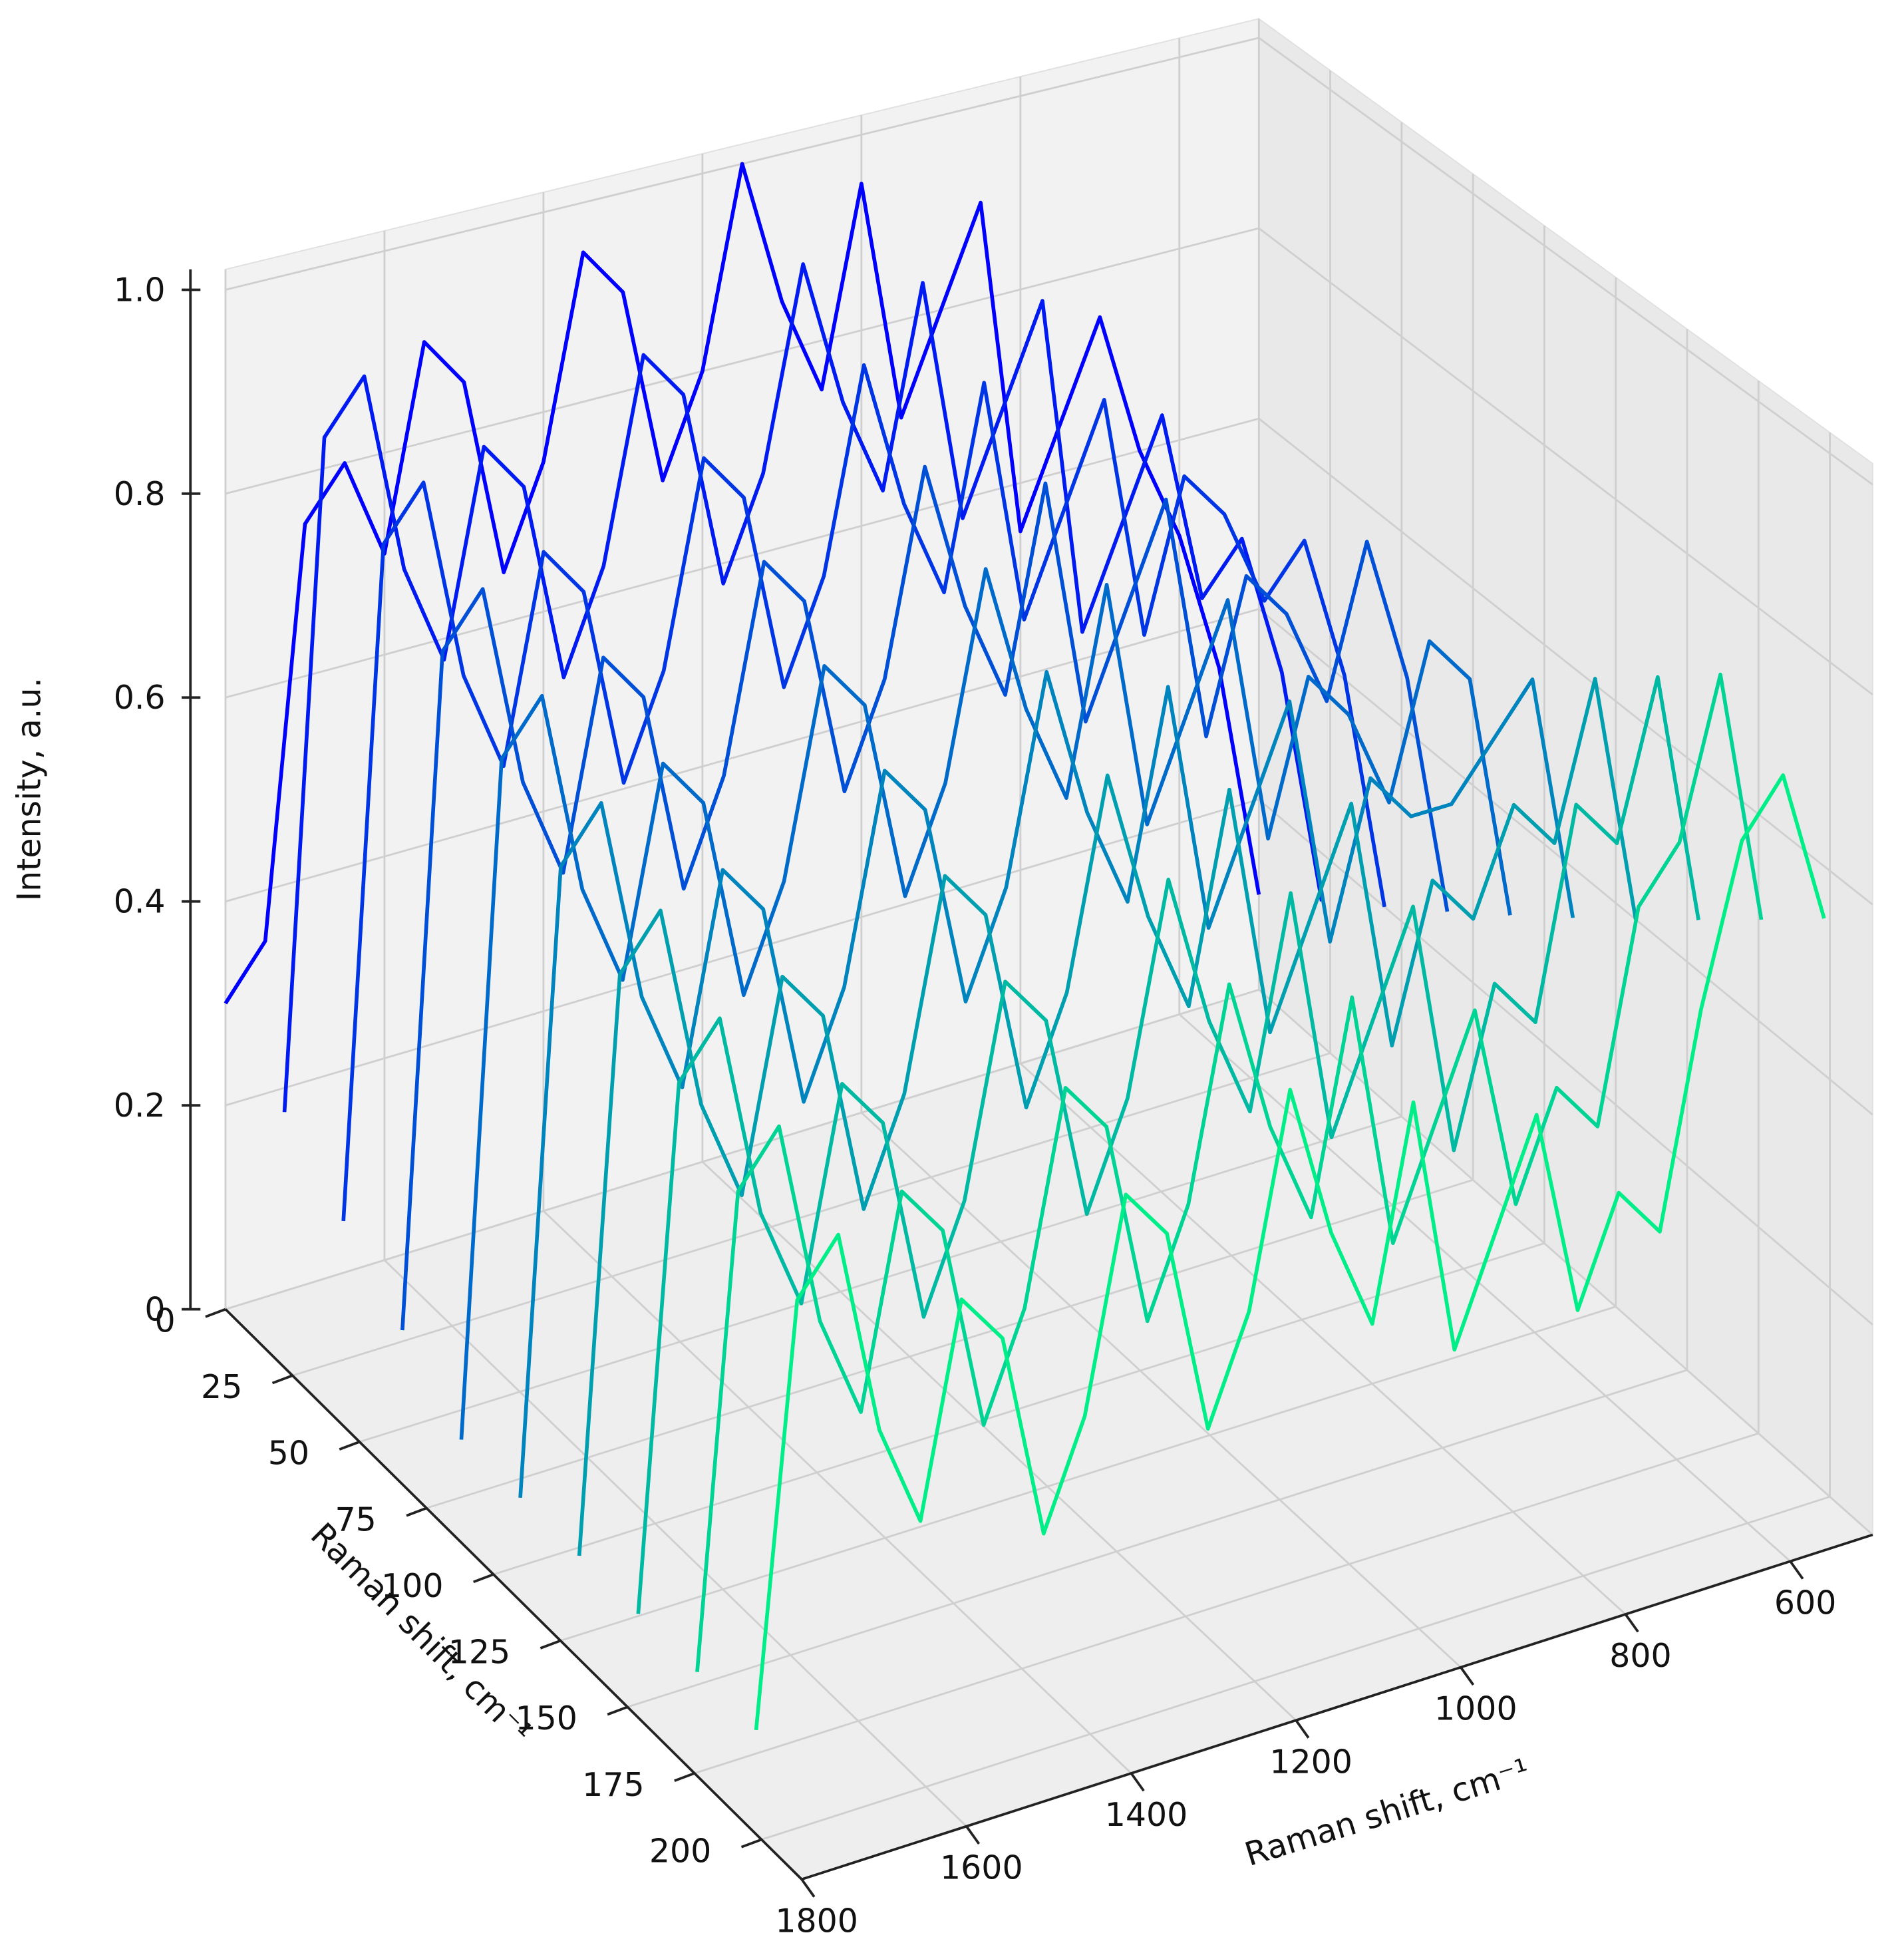 This screenshot has width=1904, height=1957. I want to click on z-tick-label: 0.8, so click(140, 494).